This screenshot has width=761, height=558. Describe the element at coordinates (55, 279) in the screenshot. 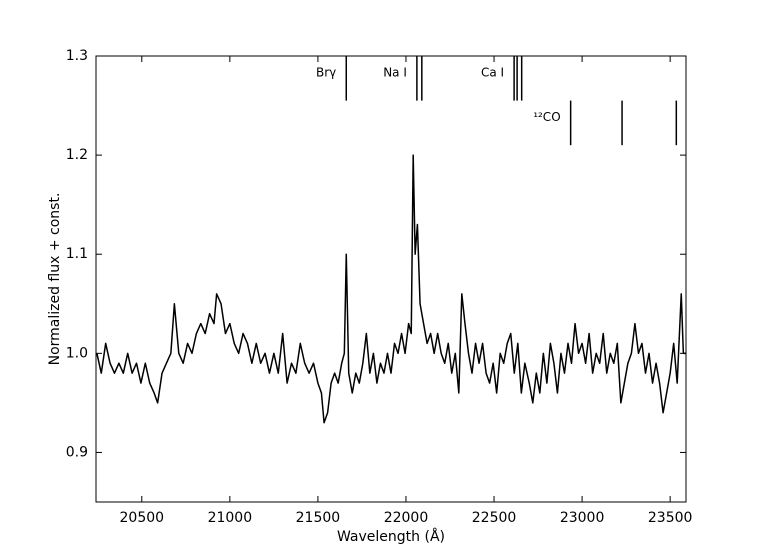

I see `y-axis-label: Normalized flux + const.` at that location.